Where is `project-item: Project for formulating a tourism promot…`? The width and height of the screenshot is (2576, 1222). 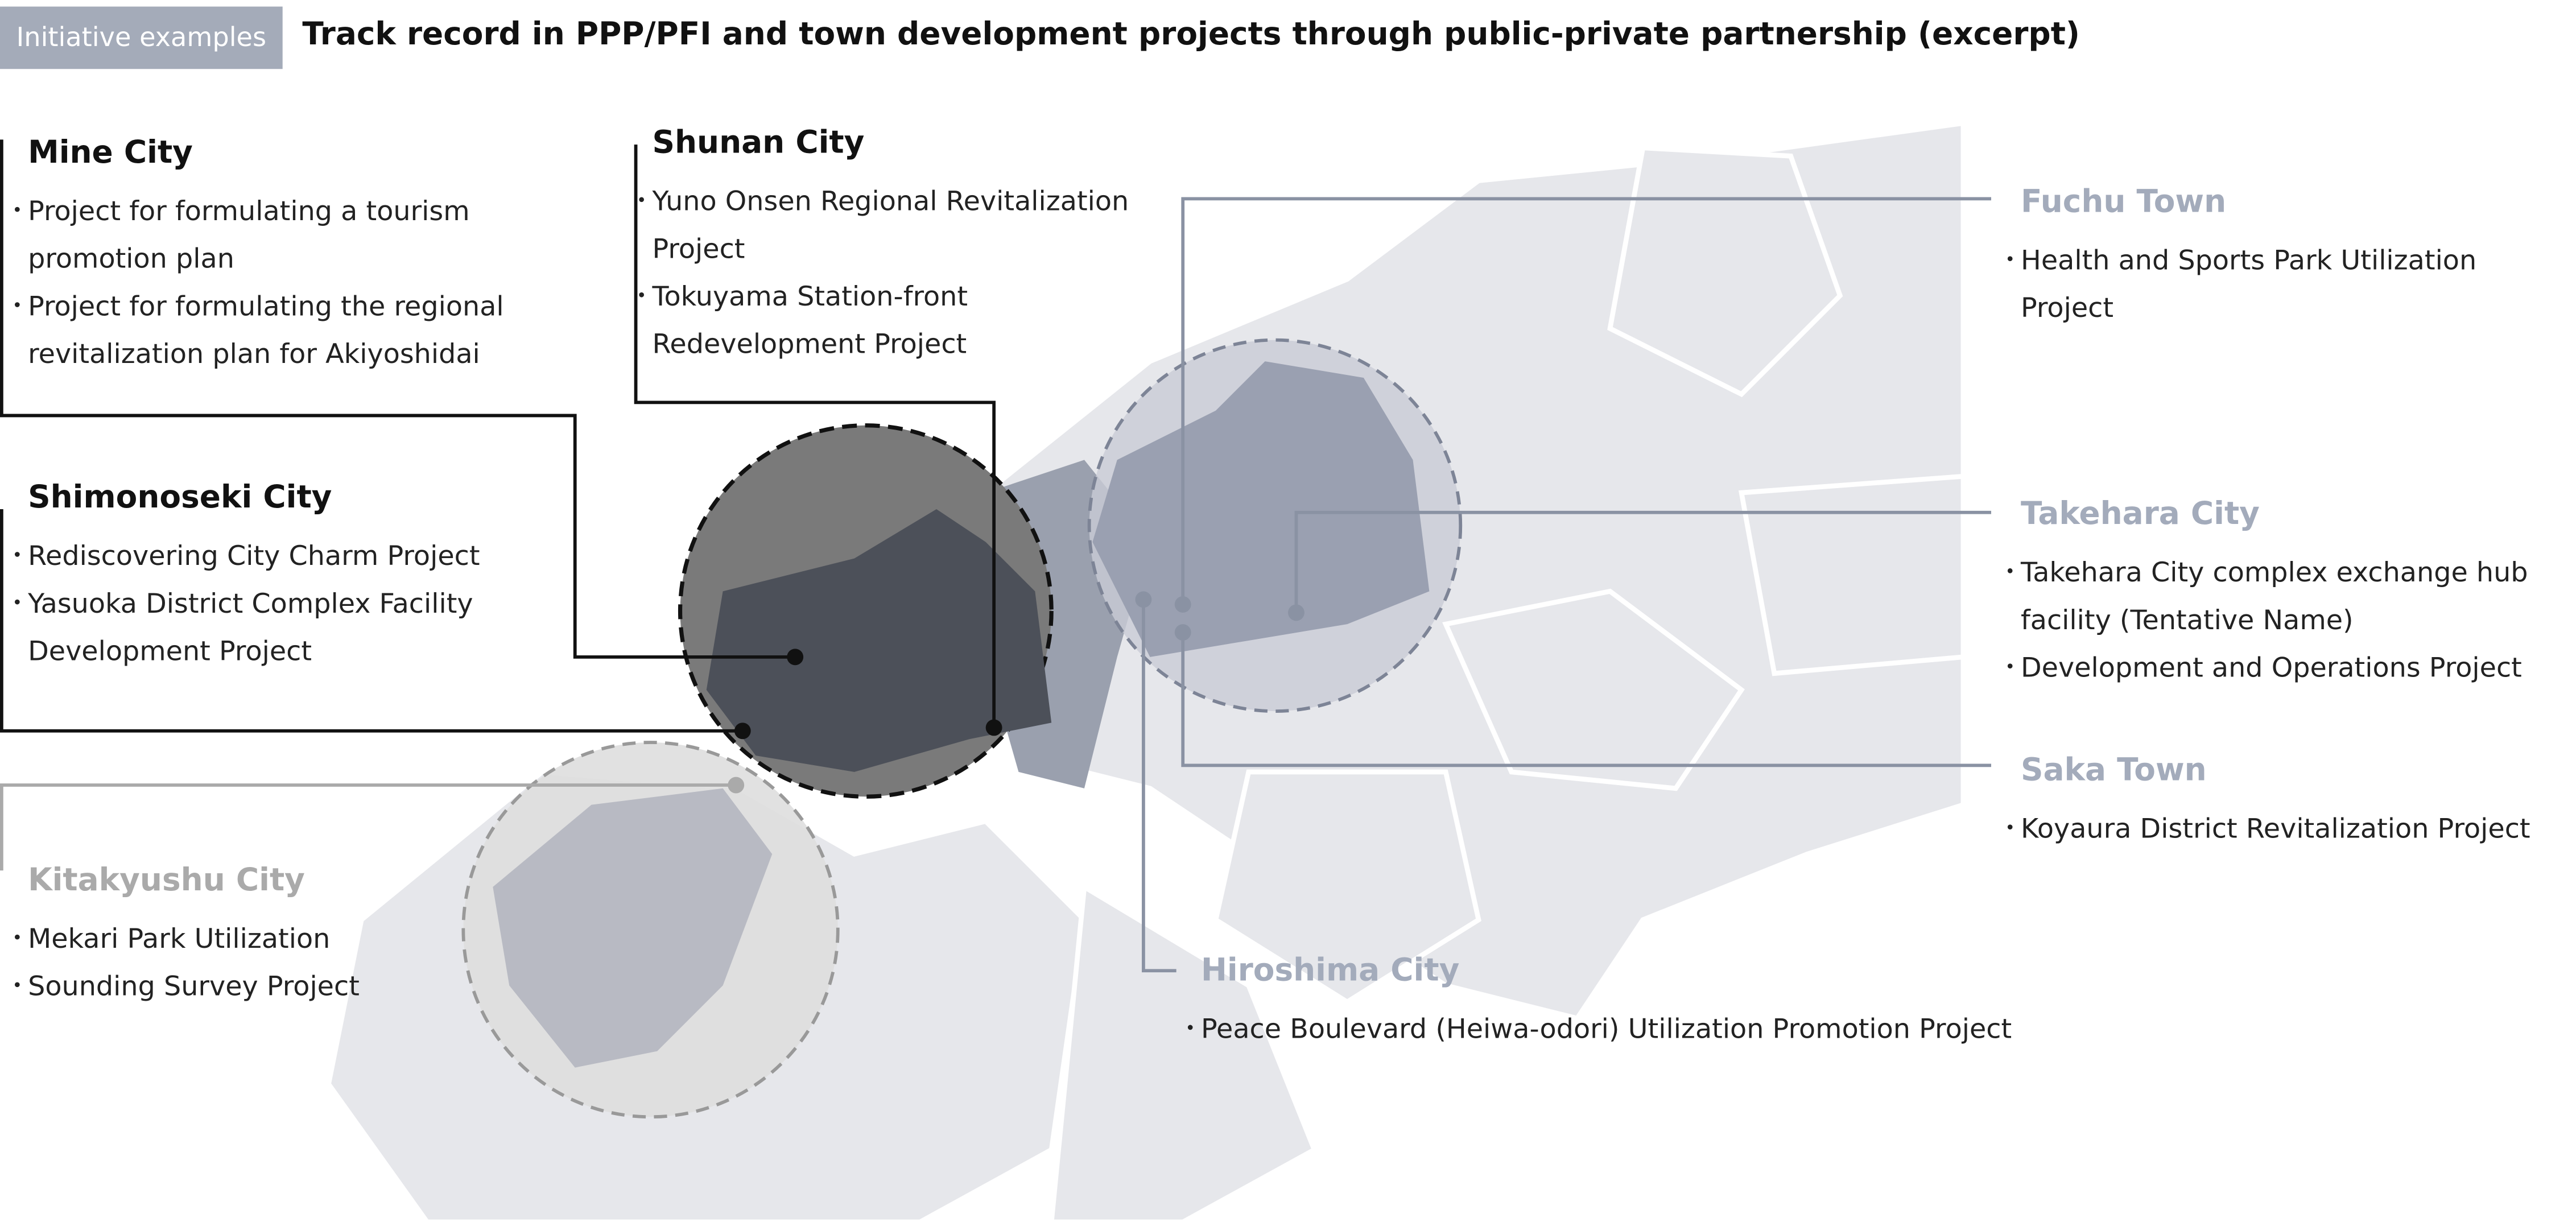
project-item: Project for formulating a tourism promot… is located at coordinates (282, 234).